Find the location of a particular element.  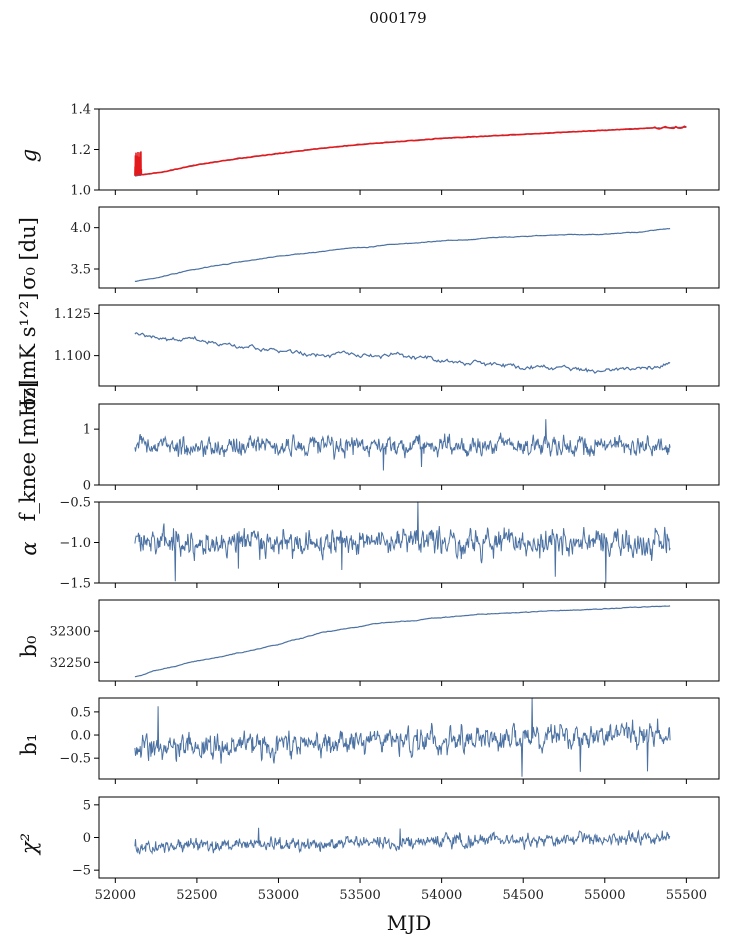

panel-alpha: −1.5 −1.0 −0.5 α is located at coordinates (368, 544).